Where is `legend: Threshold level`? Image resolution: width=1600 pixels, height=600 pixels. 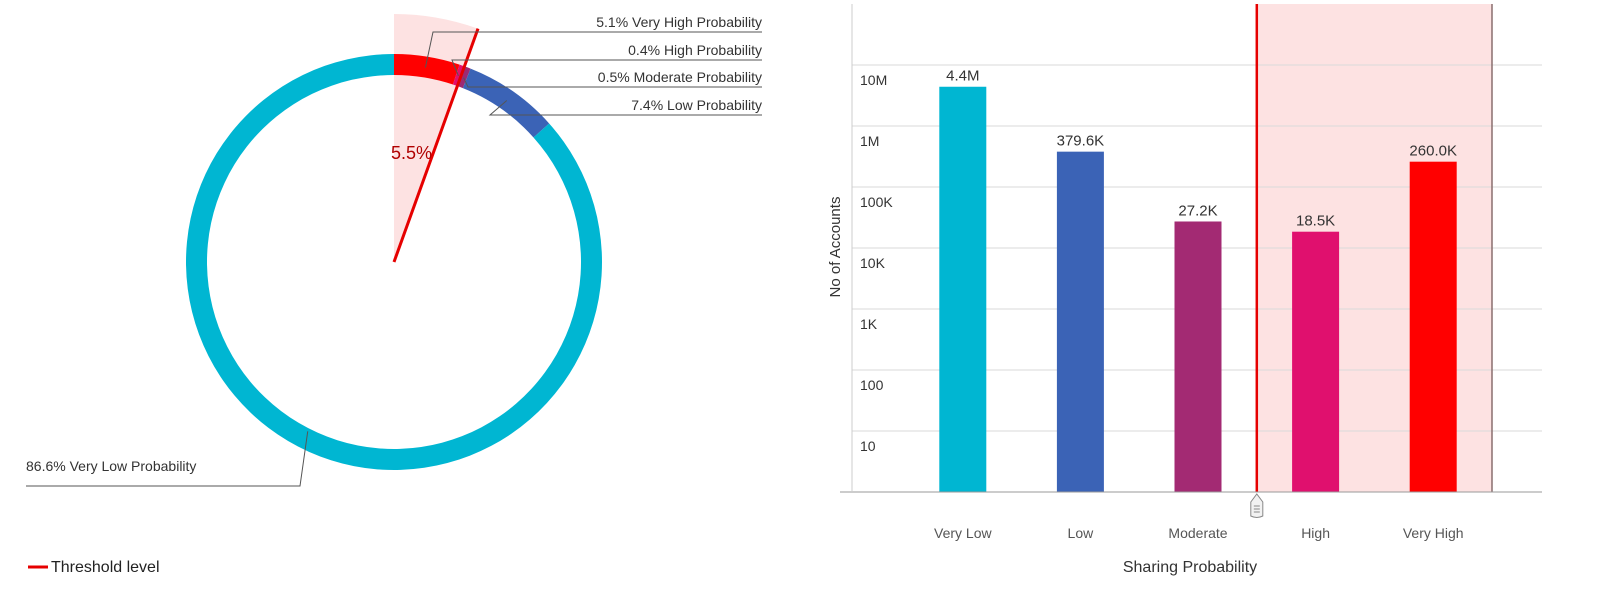
legend: Threshold level is located at coordinates (94, 567).